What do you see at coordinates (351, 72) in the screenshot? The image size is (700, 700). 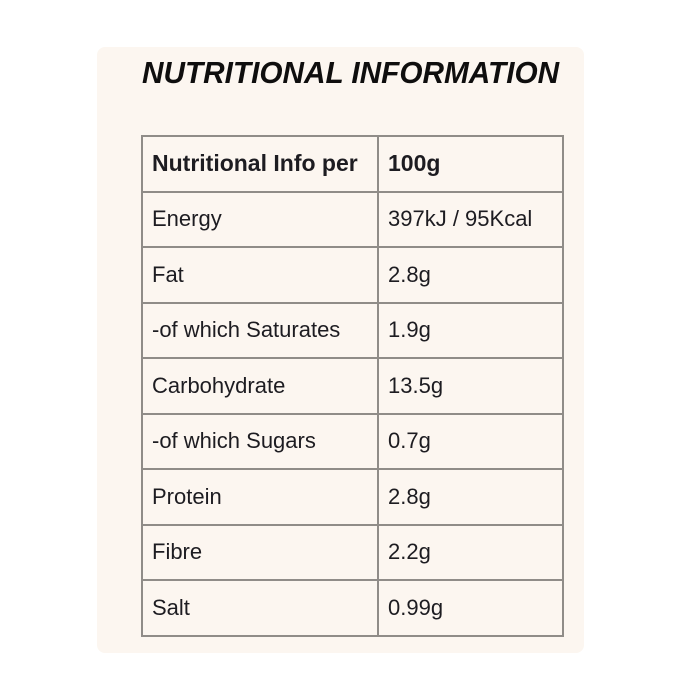 I see `page-title: NUTRITIONAL INFORMATION` at bounding box center [351, 72].